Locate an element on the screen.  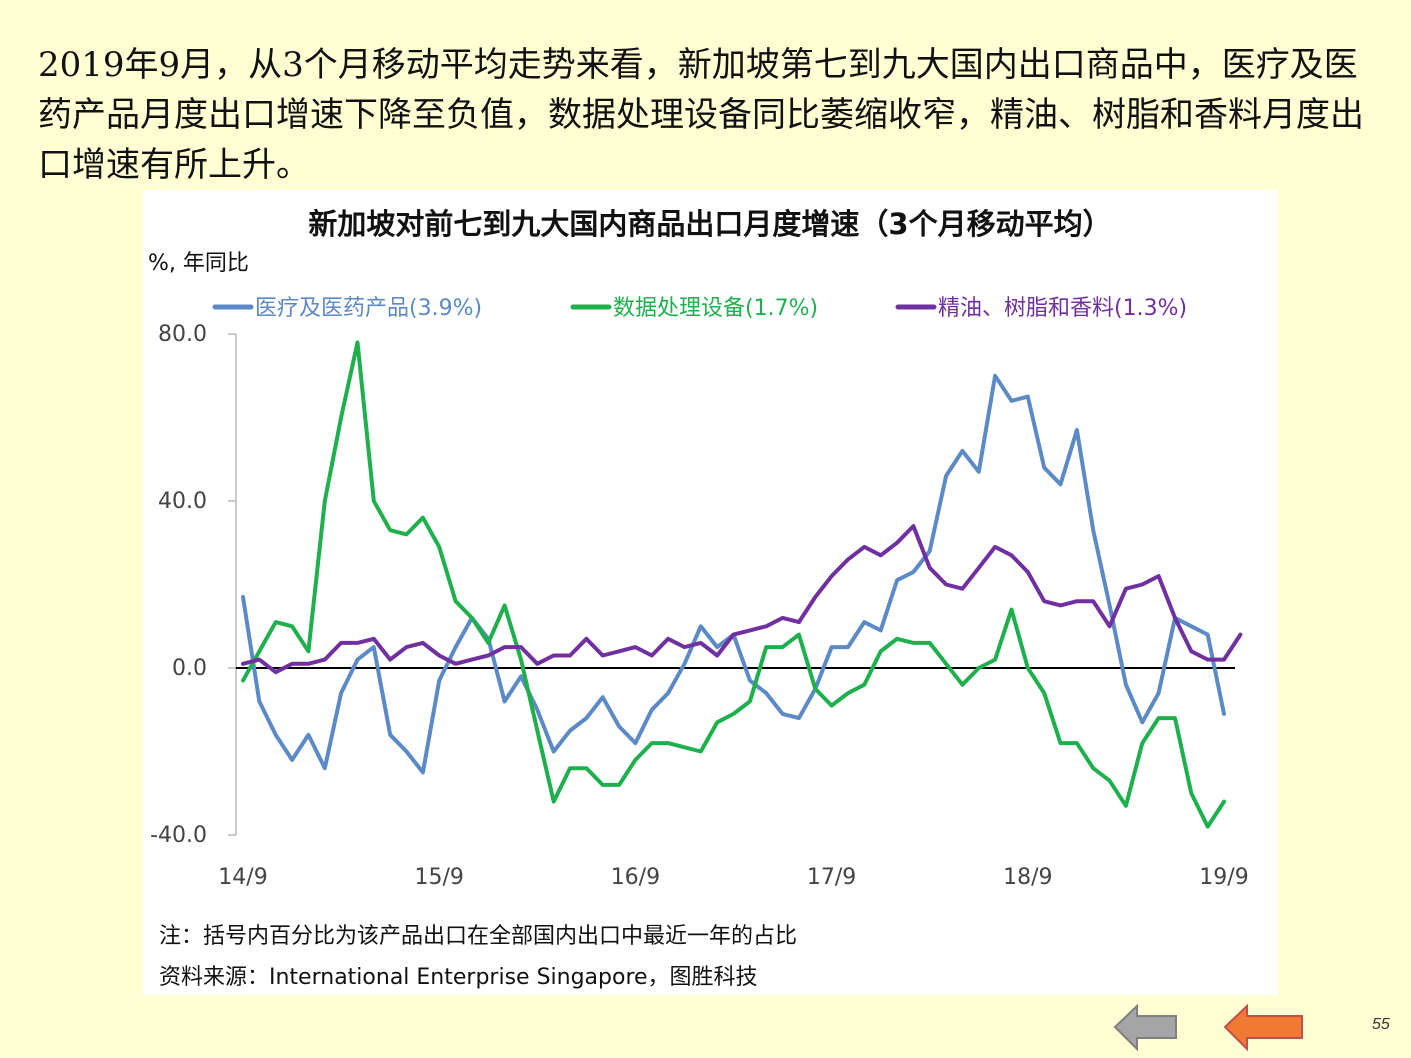
chart-title: 新加坡对前七到九大国内商品出口月度增速（3个月移动平均） is located at coordinates (709, 224).